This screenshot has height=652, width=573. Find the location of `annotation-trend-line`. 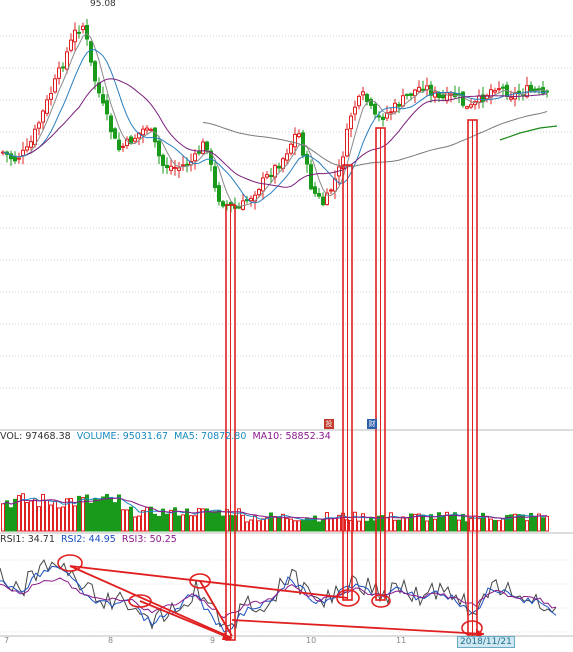

annotation-trend-line is located at coordinates (358, 627).